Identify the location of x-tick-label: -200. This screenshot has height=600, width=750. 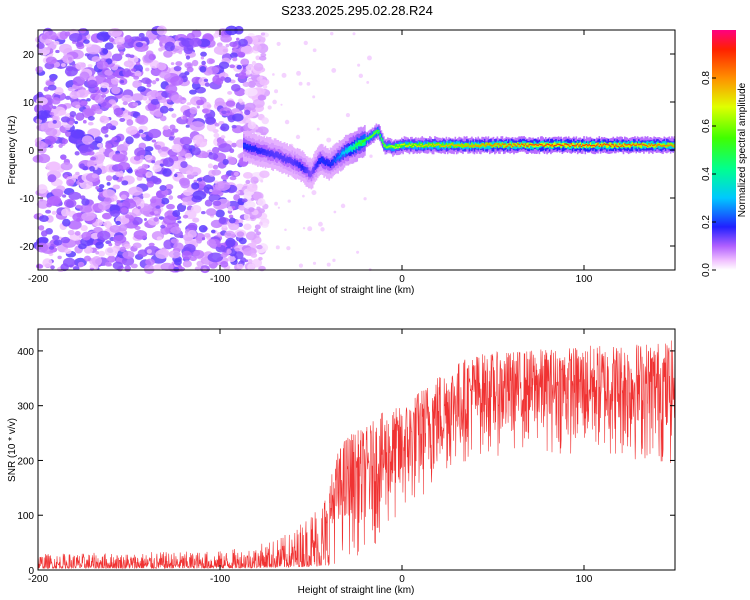
(38, 279).